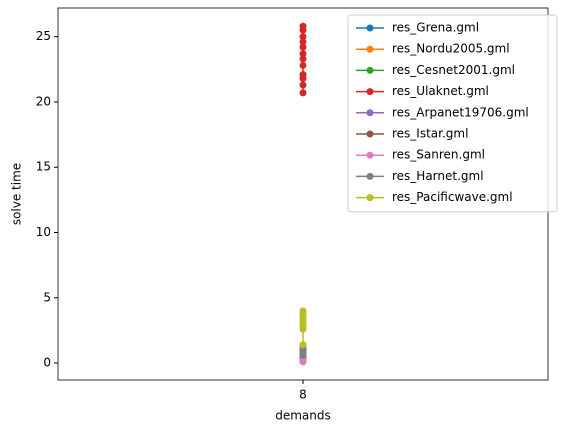 The width and height of the screenshot is (565, 436). What do you see at coordinates (460, 112) in the screenshot?
I see `legend-label: res_Arpanet19706.gml` at bounding box center [460, 112].